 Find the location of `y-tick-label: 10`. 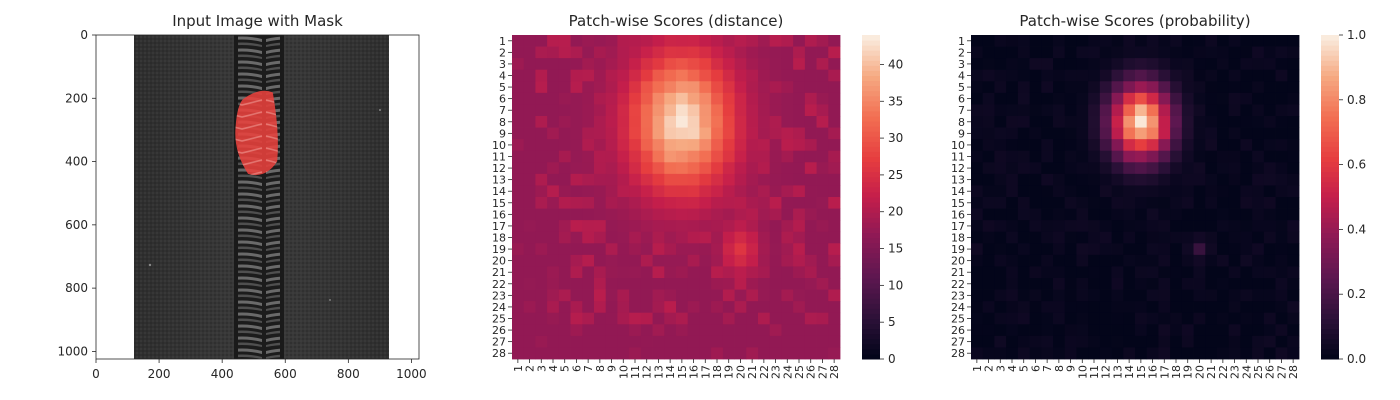

y-tick-label: 10 is located at coordinates (958, 145).